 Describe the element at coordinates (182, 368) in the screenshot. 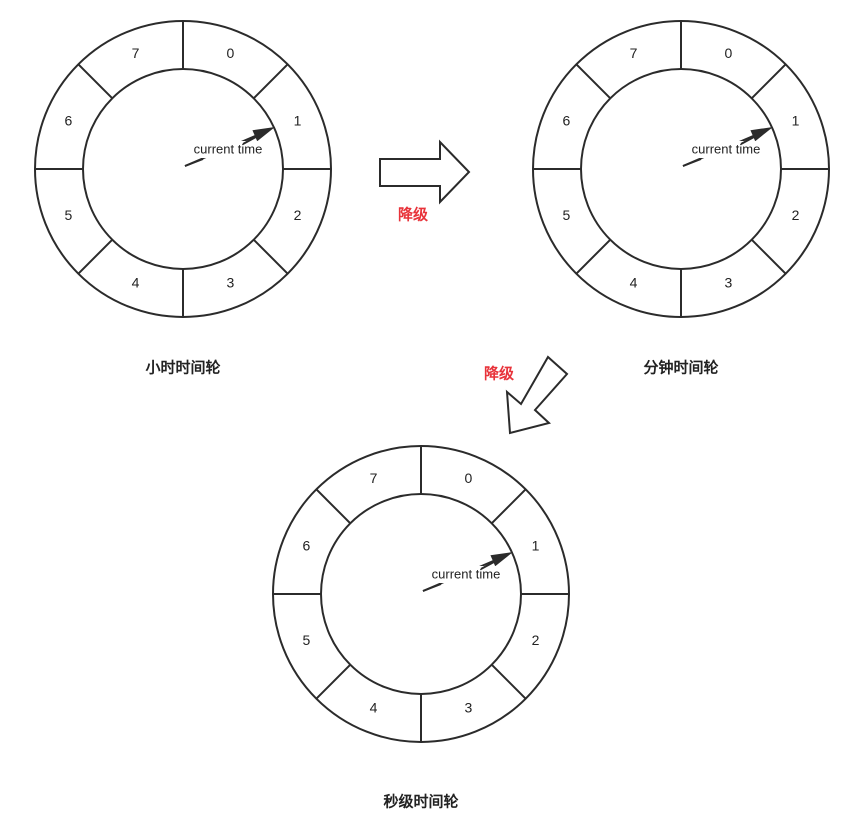

I see `hour-wheel-caption: 小时时间轮` at that location.